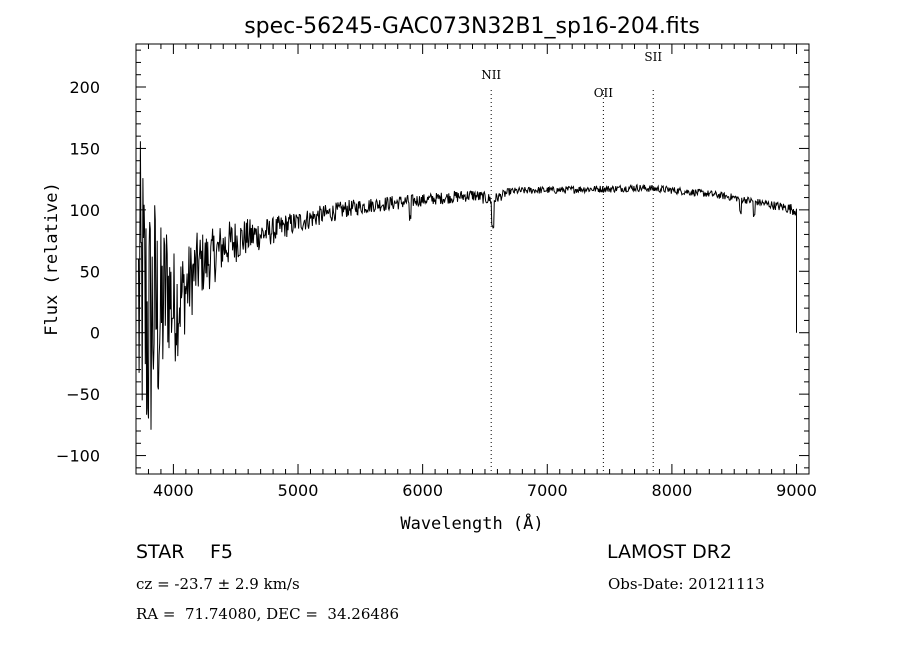 The width and height of the screenshot is (900, 650). I want to click on x-tick-label: 6000, so click(422, 490).